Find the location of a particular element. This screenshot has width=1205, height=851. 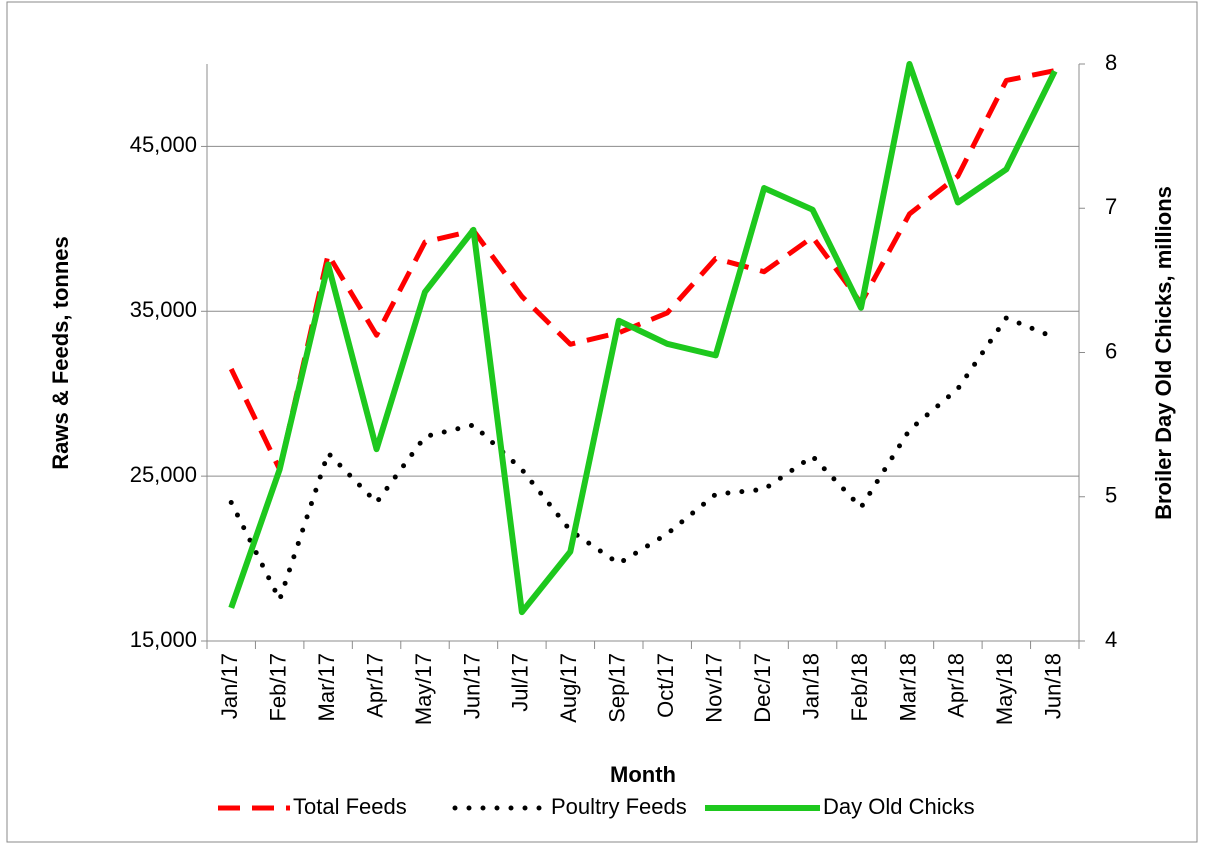

y2-tick-label: 4 is located at coordinates (1111, 639).